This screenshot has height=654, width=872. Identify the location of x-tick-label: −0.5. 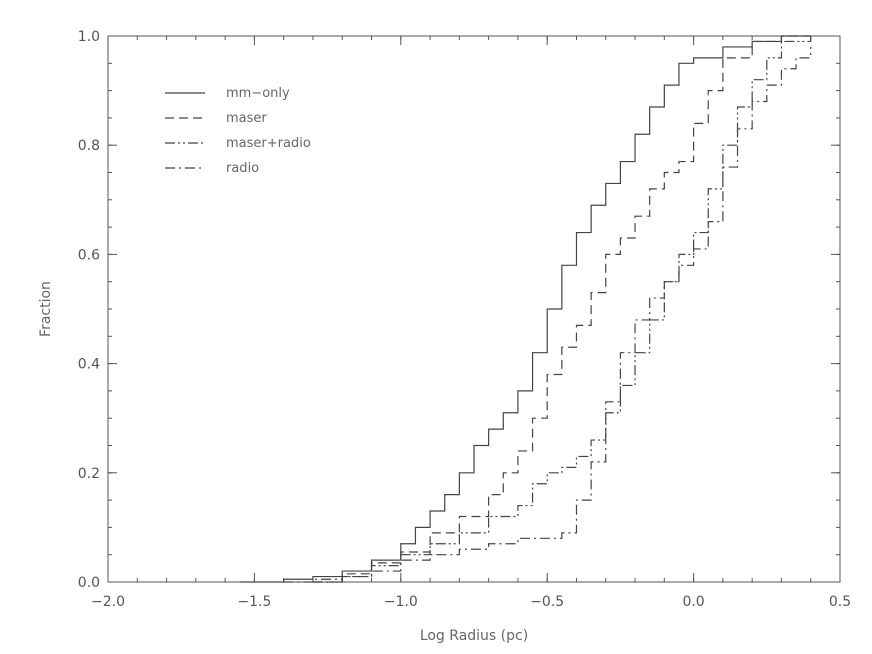
(547, 602).